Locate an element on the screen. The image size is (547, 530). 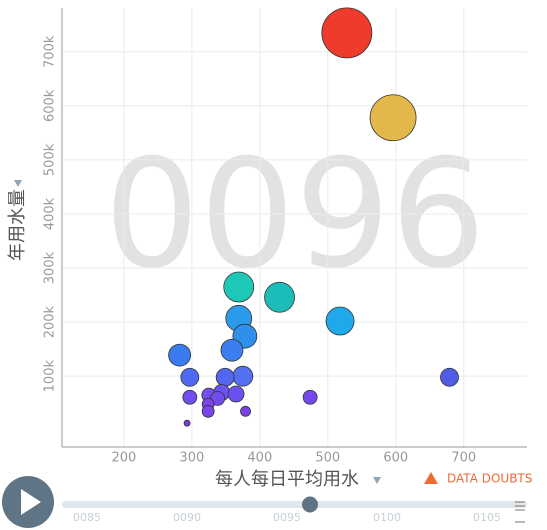
x-tick-label: 500 is located at coordinates (327, 458).